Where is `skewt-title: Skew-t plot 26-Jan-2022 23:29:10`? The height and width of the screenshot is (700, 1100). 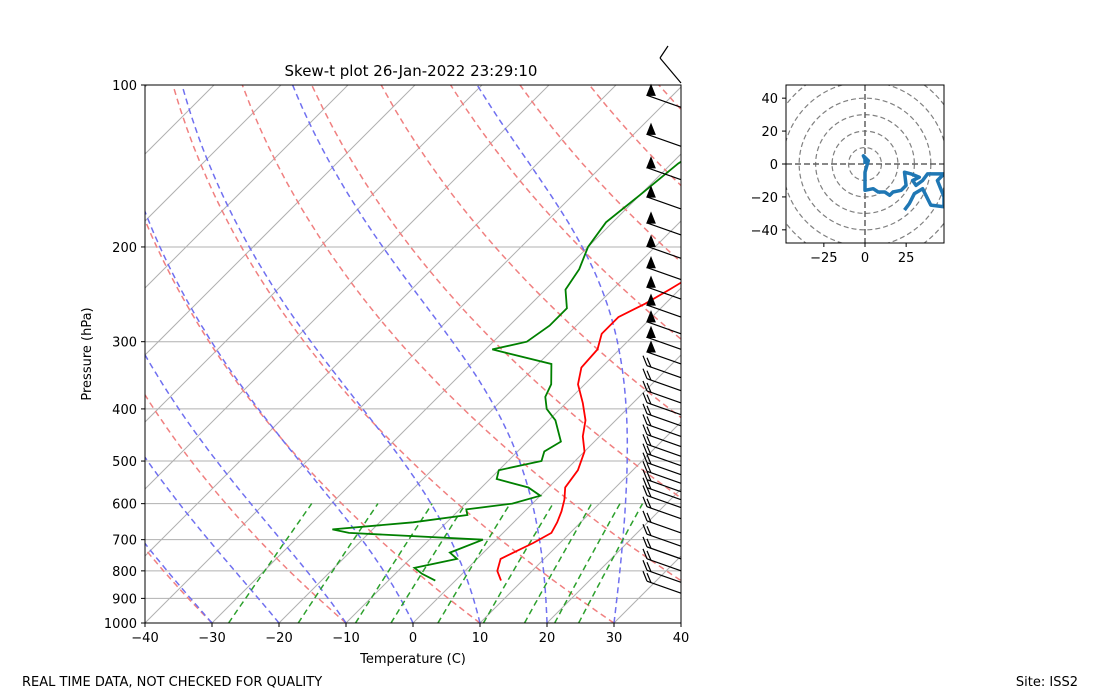 skewt-title: Skew-t plot 26-Jan-2022 23:29:10 is located at coordinates (411, 71).